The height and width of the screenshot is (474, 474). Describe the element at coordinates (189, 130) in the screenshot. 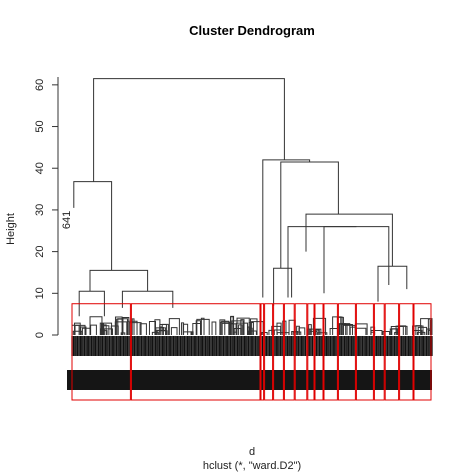

I see `merge-root` at that location.